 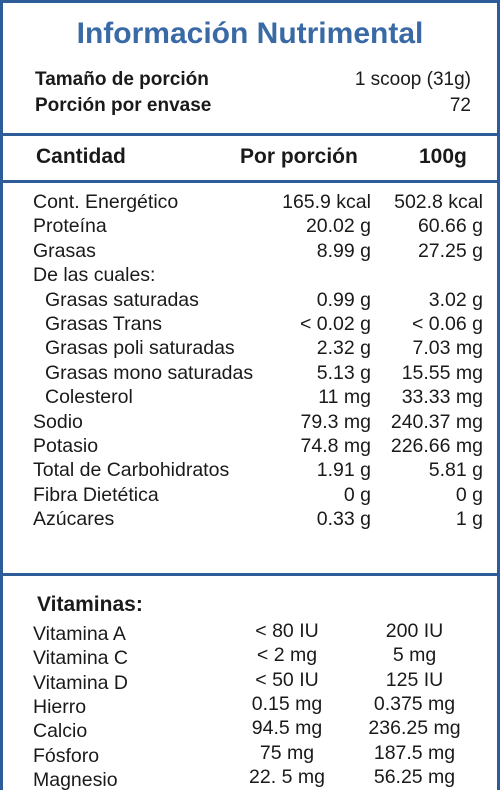 What do you see at coordinates (299, 156) in the screenshot?
I see `header-per-serving: Por porción` at bounding box center [299, 156].